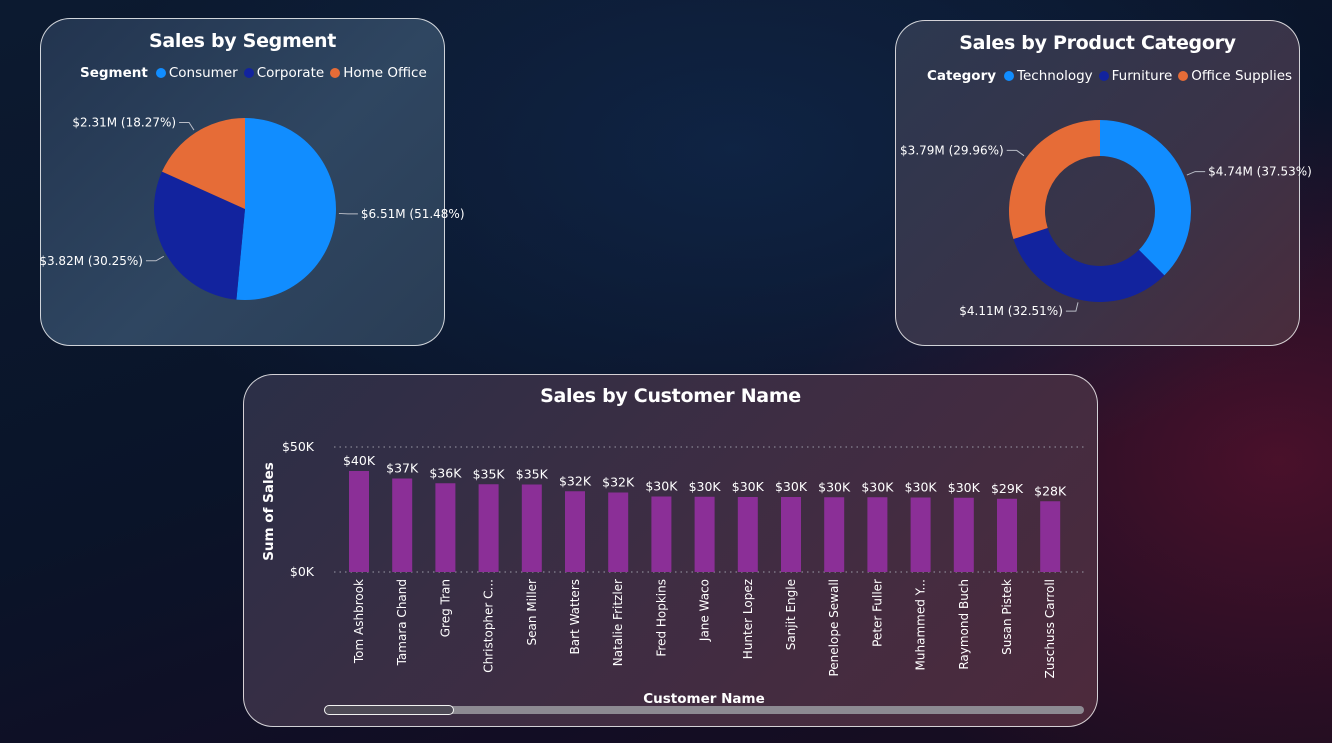  What do you see at coordinates (199, 235) in the screenshot?
I see `slice-corporate` at bounding box center [199, 235].